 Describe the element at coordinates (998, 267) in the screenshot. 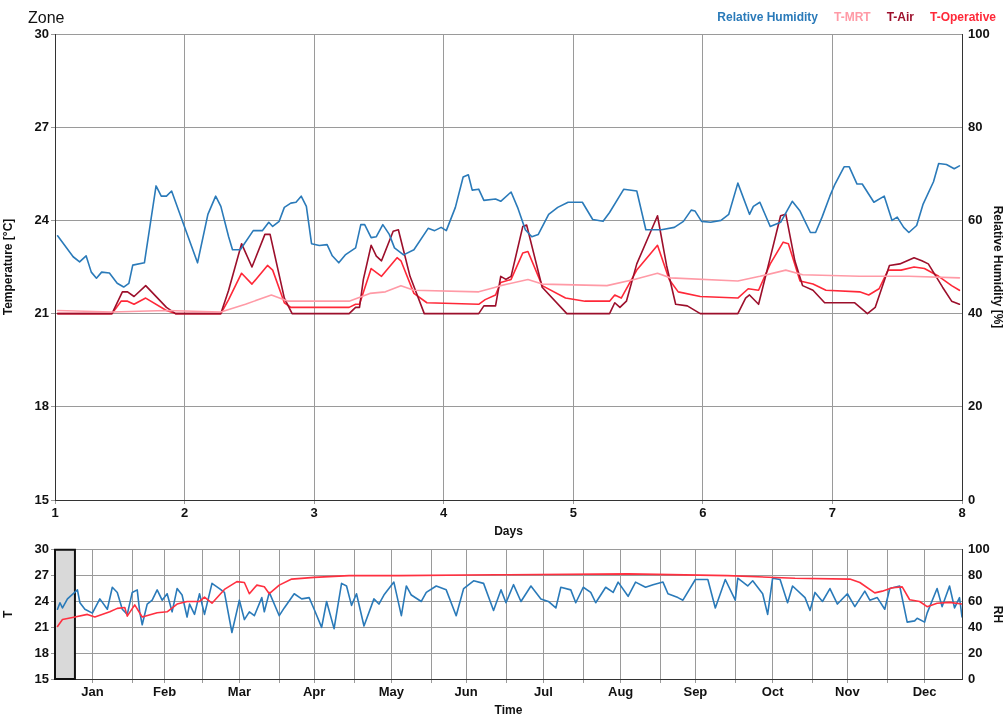

I see `y2-axis-title: Relative Humidity [%]` at that location.